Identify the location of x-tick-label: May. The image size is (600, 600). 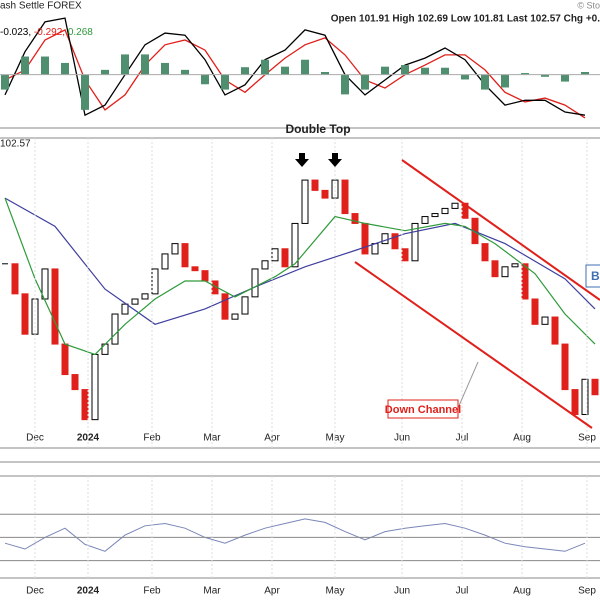
(335, 591).